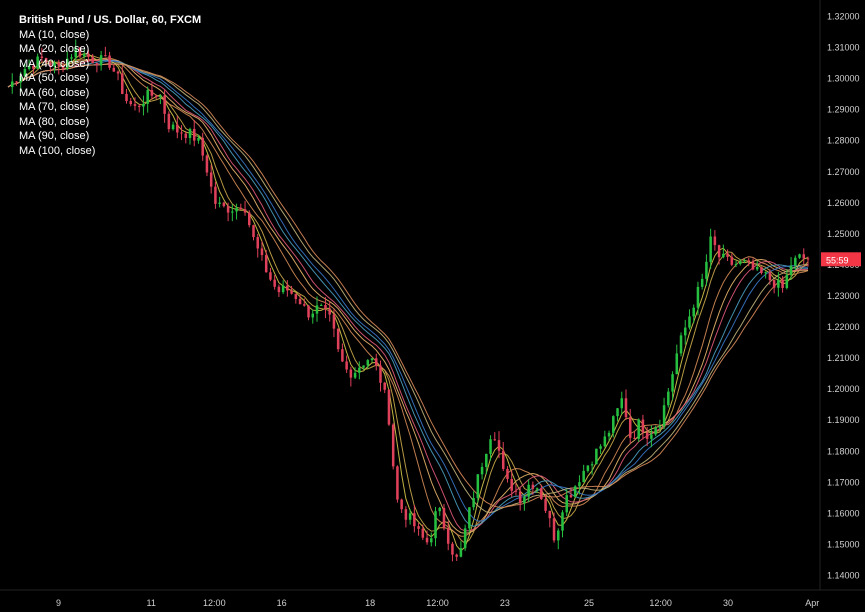 This screenshot has height=612, width=865. I want to click on time-tick-label: 16, so click(282, 603).